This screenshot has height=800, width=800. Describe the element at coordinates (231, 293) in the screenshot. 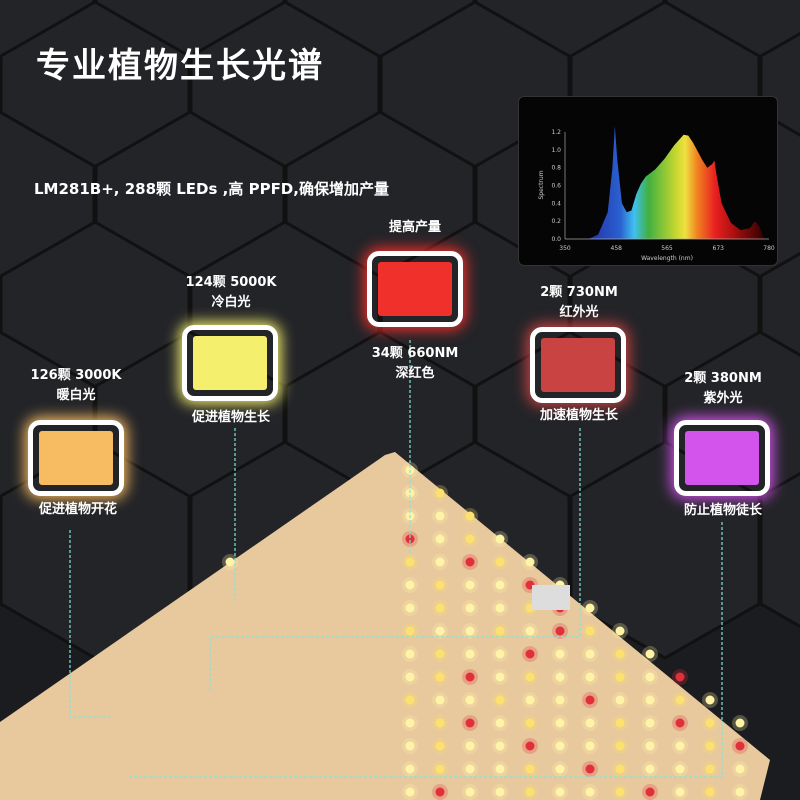

I see `chip-5000k-label: 124颗 5000K 冷白光` at that location.